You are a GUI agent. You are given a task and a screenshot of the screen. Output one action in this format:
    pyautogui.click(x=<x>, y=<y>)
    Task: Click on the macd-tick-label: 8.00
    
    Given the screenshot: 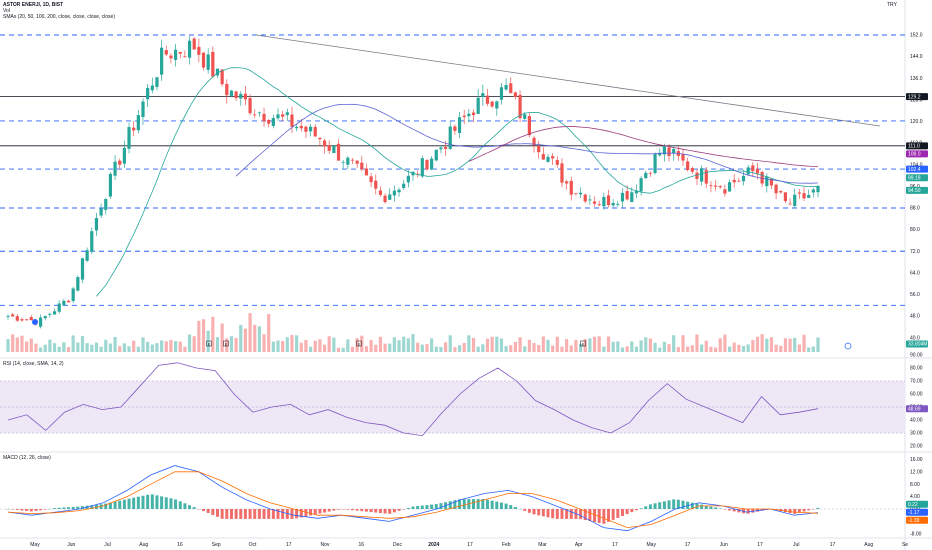 What is the action you would take?
    pyautogui.click(x=915, y=485)
    